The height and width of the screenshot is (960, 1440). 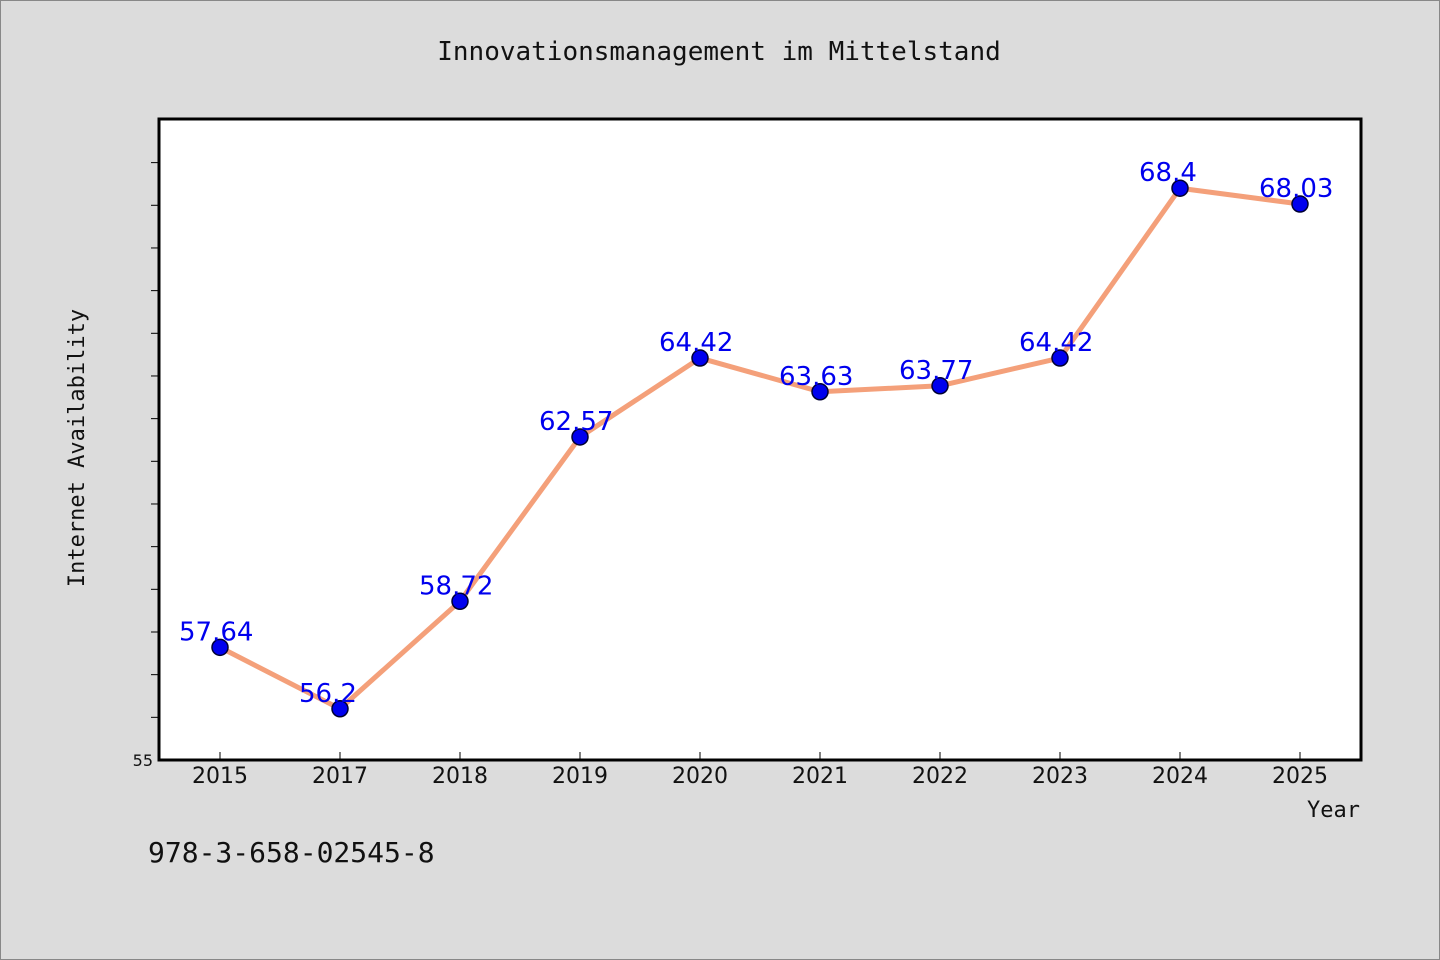 I want to click on x-tick-label: 2022, so click(x=940, y=776).